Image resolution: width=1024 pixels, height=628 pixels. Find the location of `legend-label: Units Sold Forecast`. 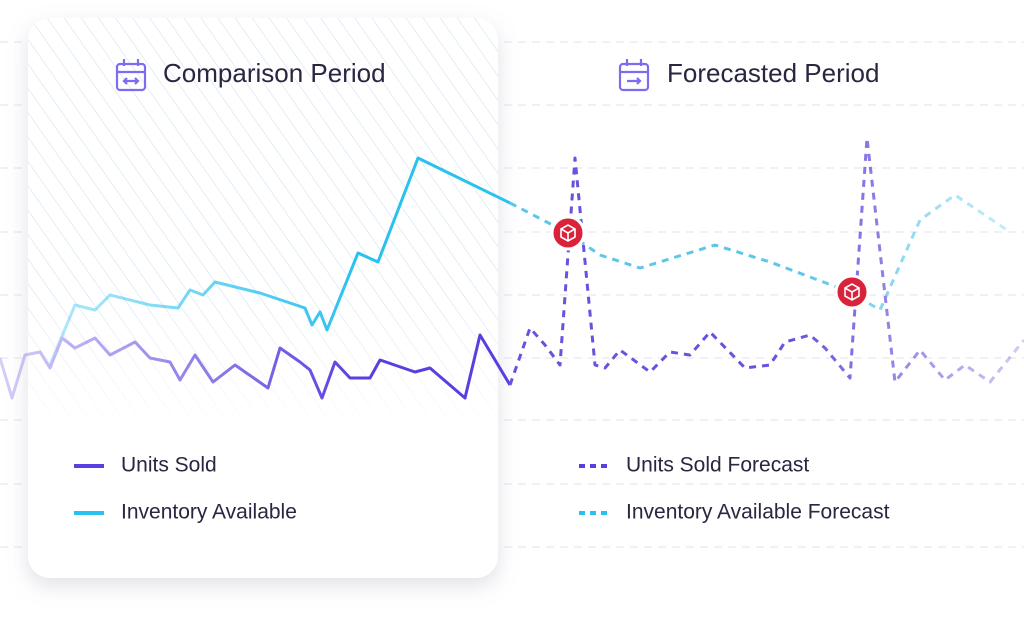

legend-label: Units Sold Forecast is located at coordinates (717, 465).